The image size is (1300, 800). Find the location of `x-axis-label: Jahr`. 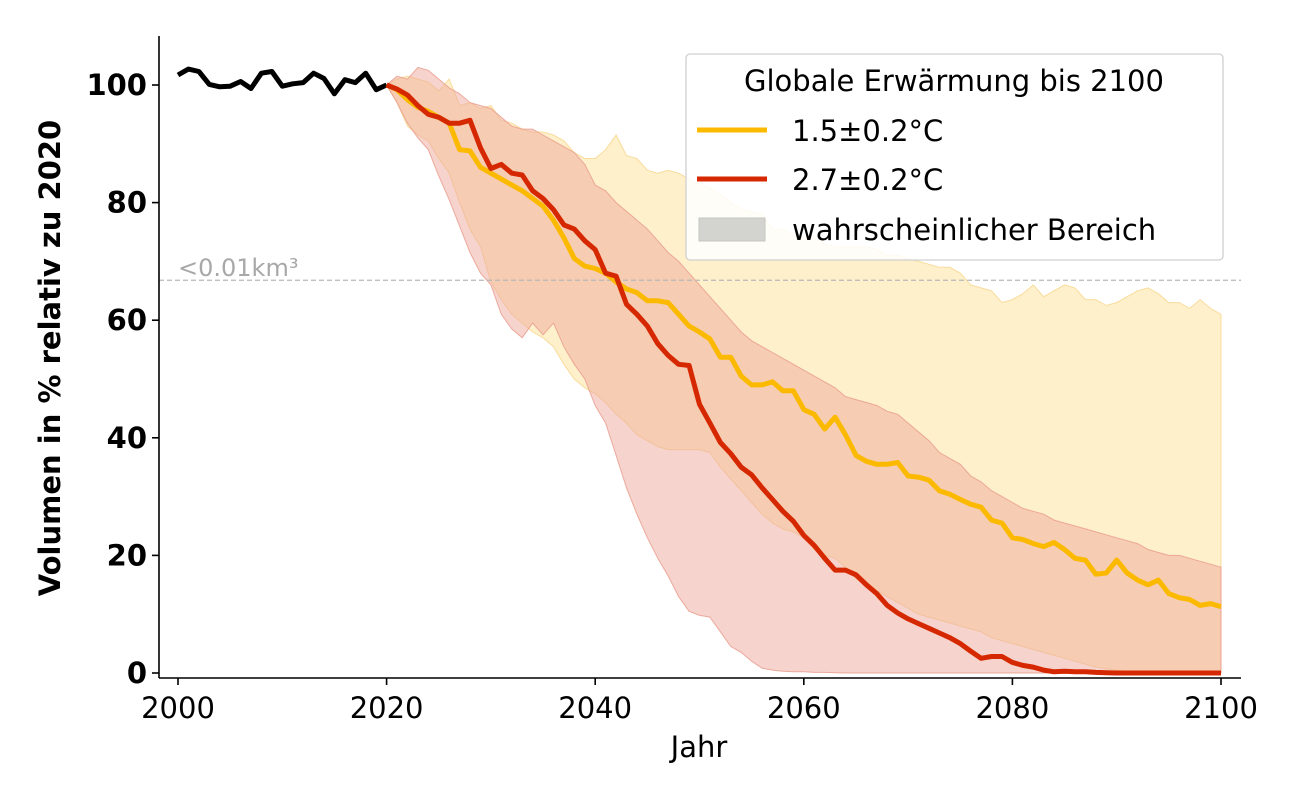

x-axis-label: Jahr is located at coordinates (698, 747).